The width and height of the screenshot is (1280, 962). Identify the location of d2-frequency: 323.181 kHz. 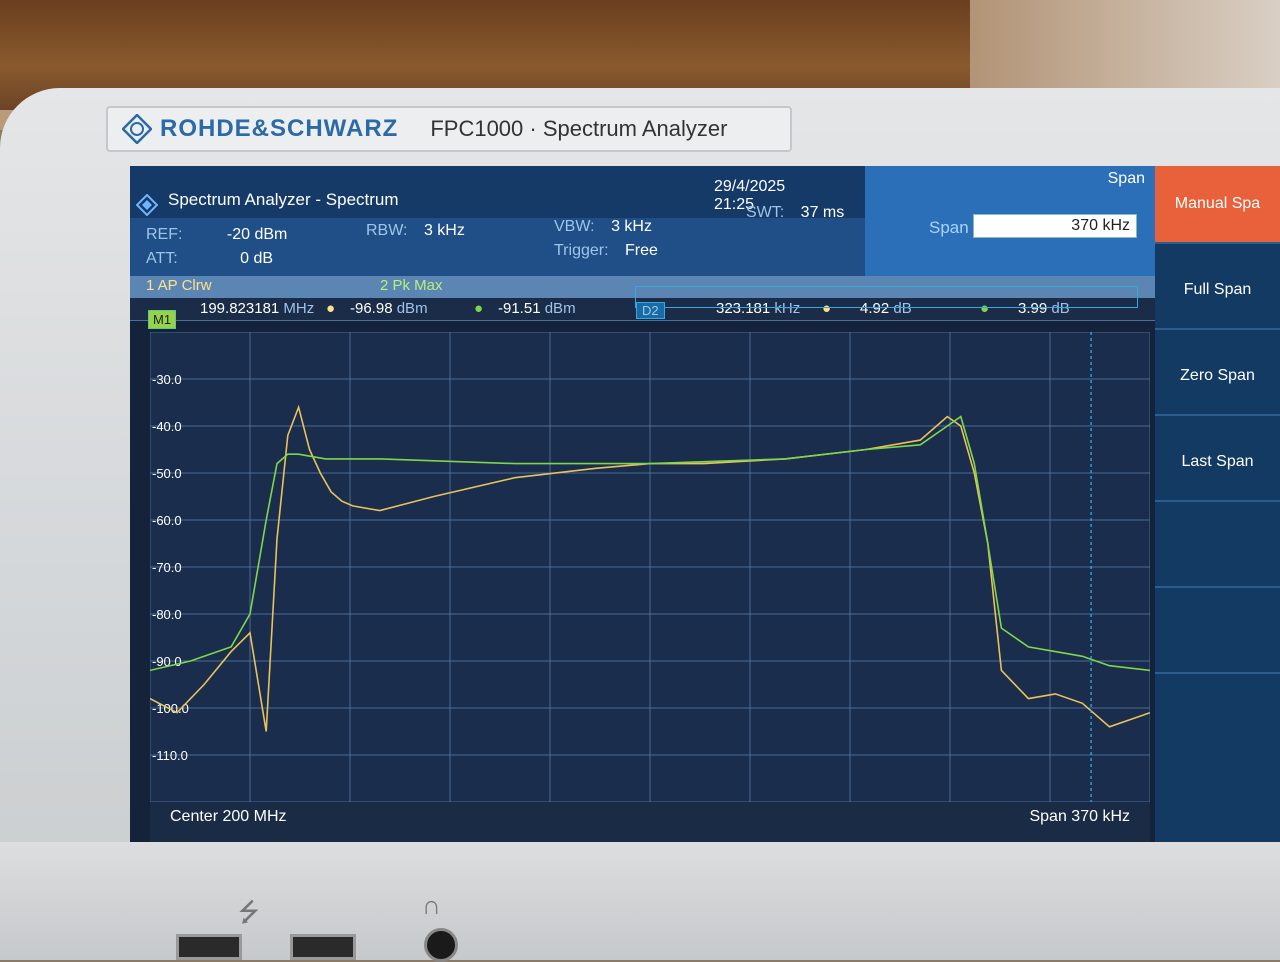
(758, 308).